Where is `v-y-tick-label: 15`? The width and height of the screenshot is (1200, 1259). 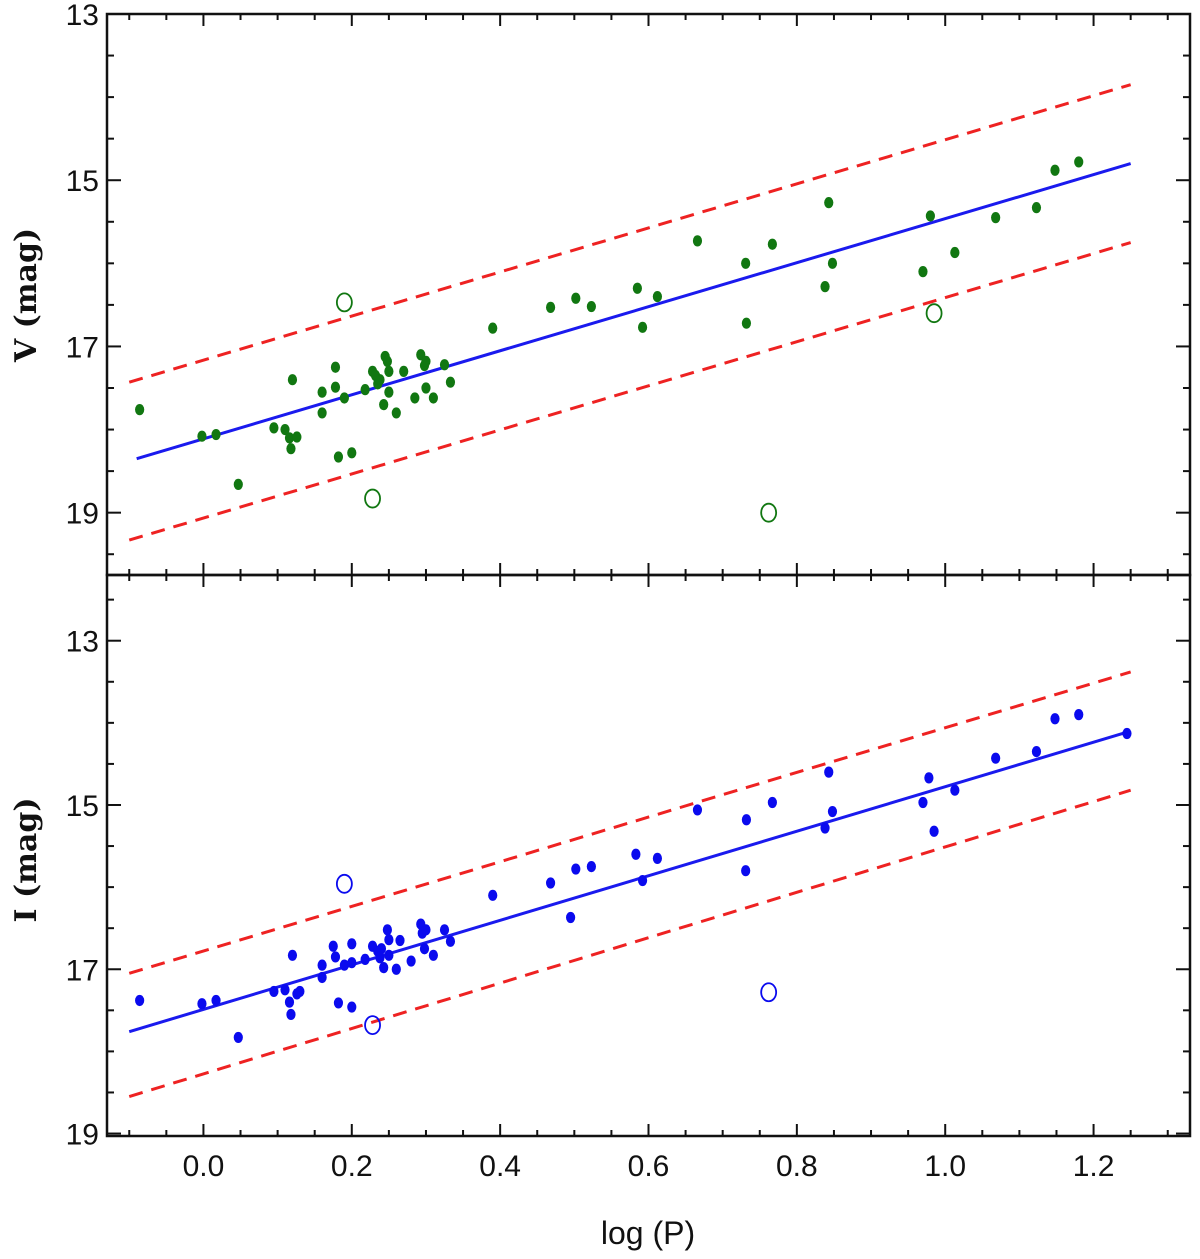
v-y-tick-label: 15 is located at coordinates (82, 181).